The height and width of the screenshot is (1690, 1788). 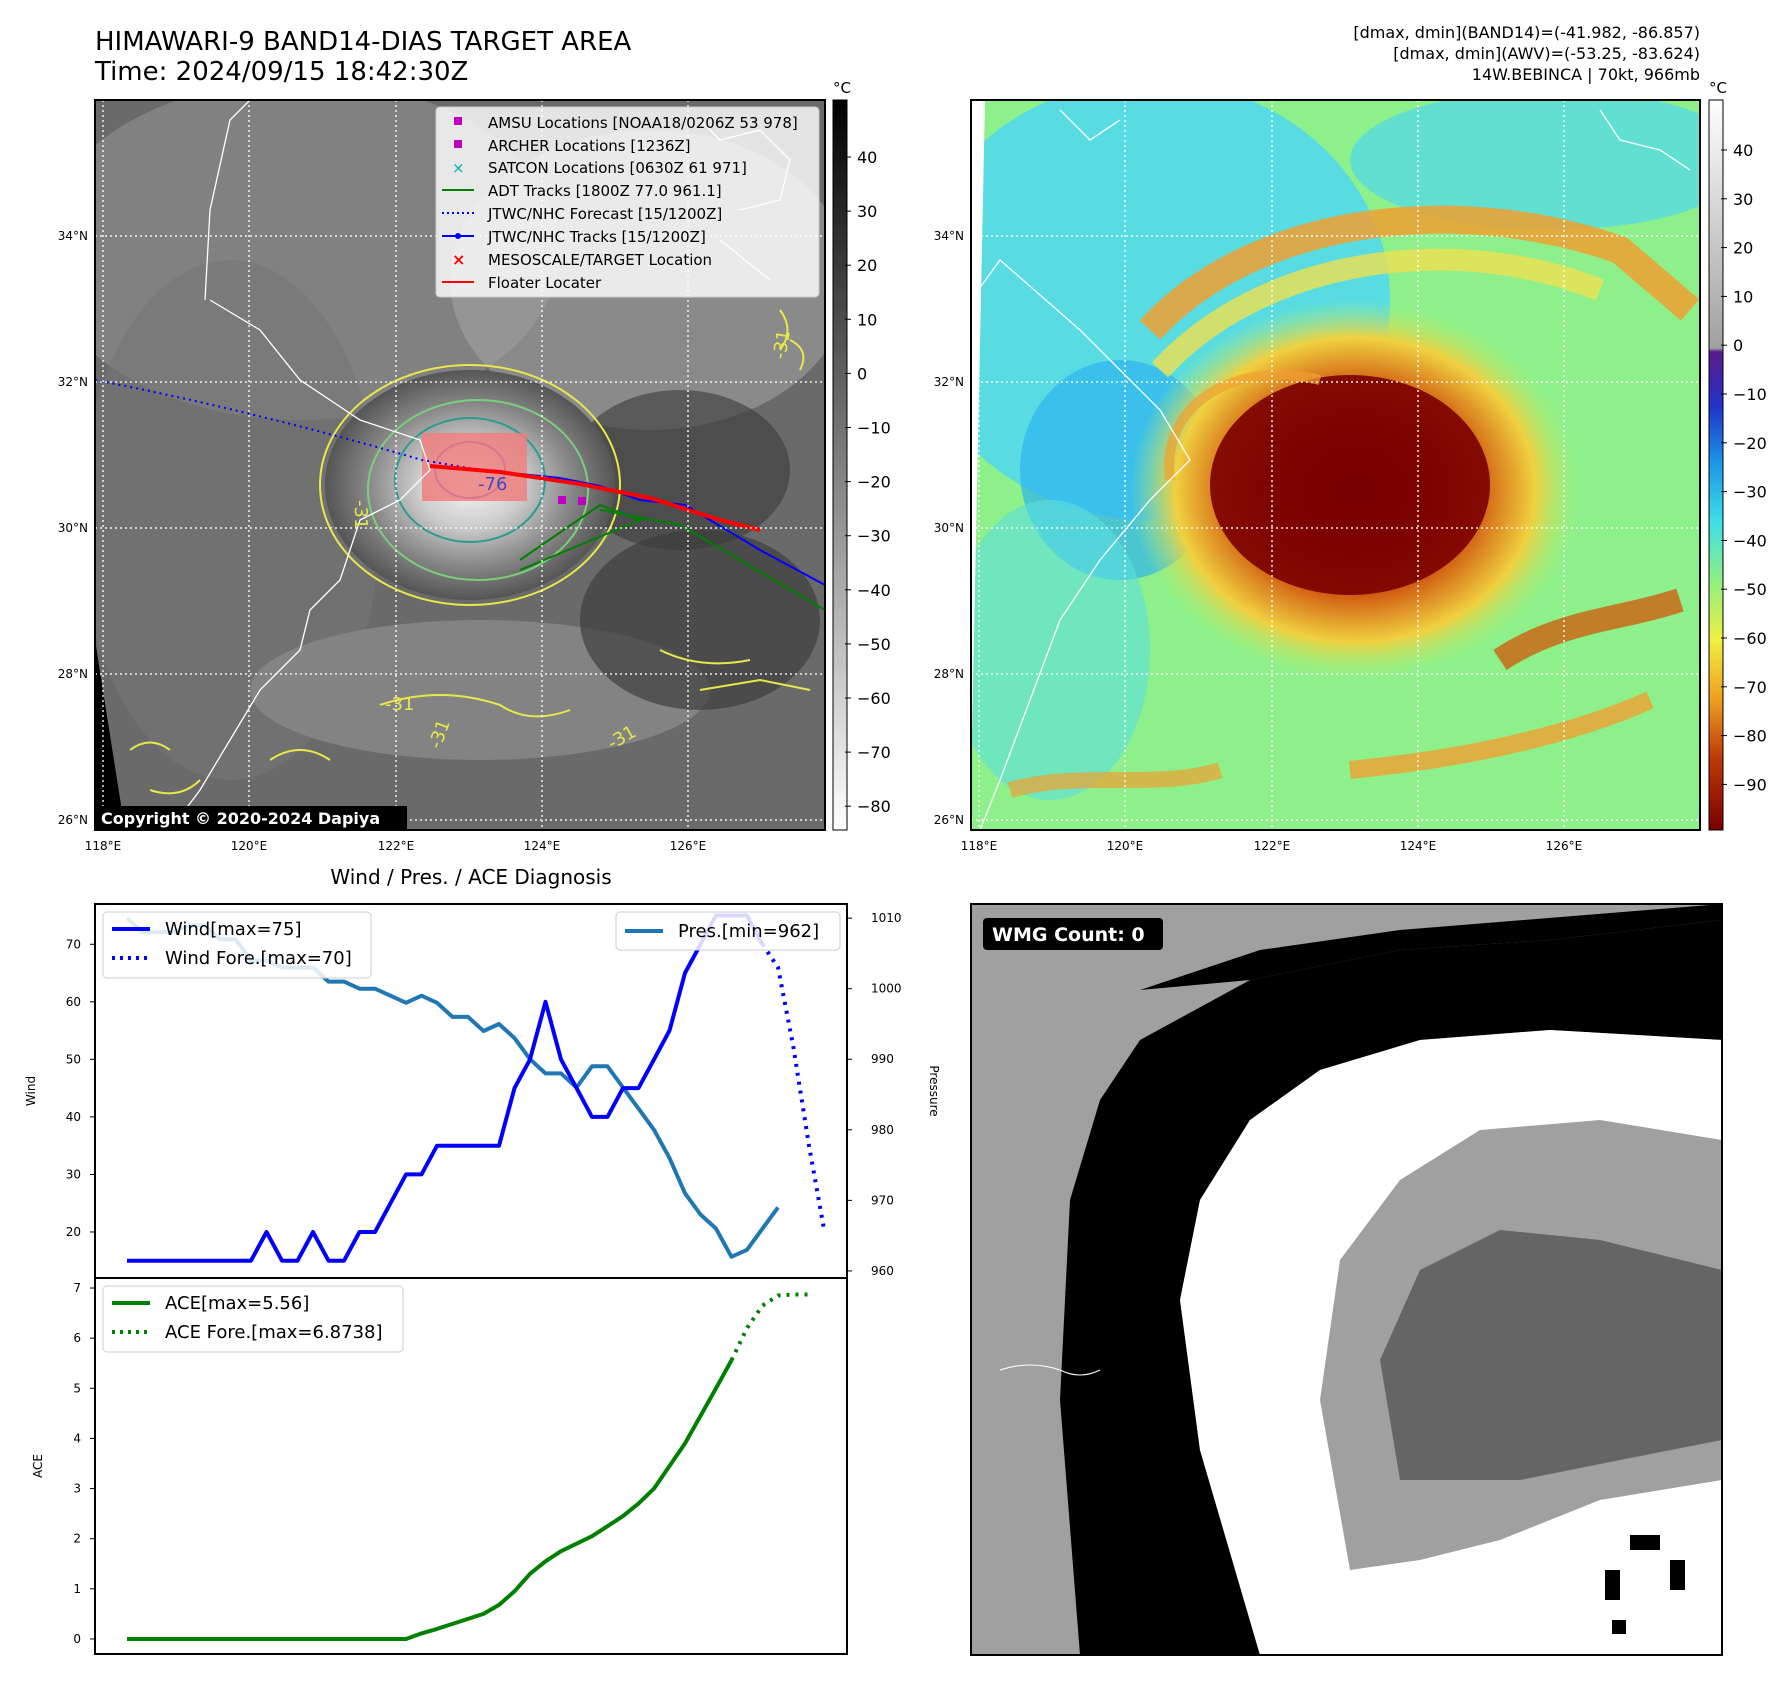 What do you see at coordinates (84, 1463) in the screenshot?
I see `ace-y-ticks: 7 6 5 4 3 2 1 0` at bounding box center [84, 1463].